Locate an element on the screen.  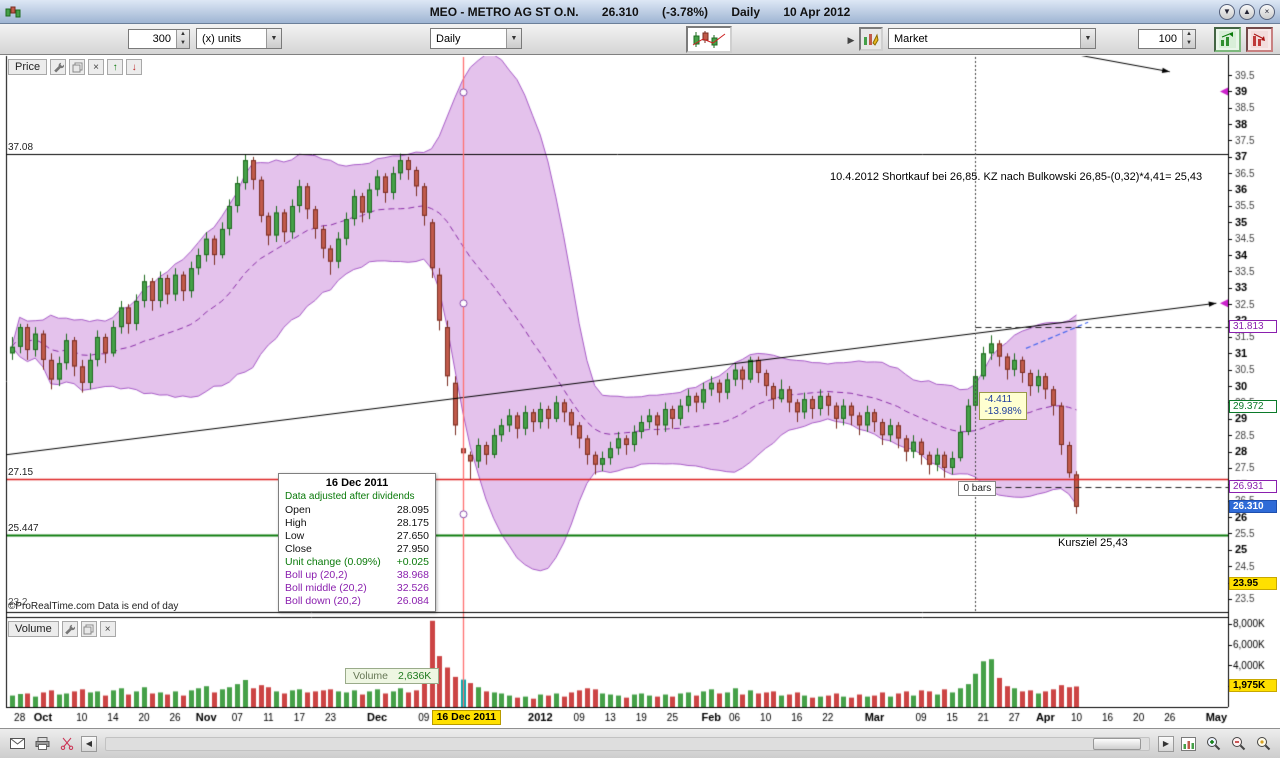
dw-bollmid-value: 32.526 is located at coordinates (412, 588).